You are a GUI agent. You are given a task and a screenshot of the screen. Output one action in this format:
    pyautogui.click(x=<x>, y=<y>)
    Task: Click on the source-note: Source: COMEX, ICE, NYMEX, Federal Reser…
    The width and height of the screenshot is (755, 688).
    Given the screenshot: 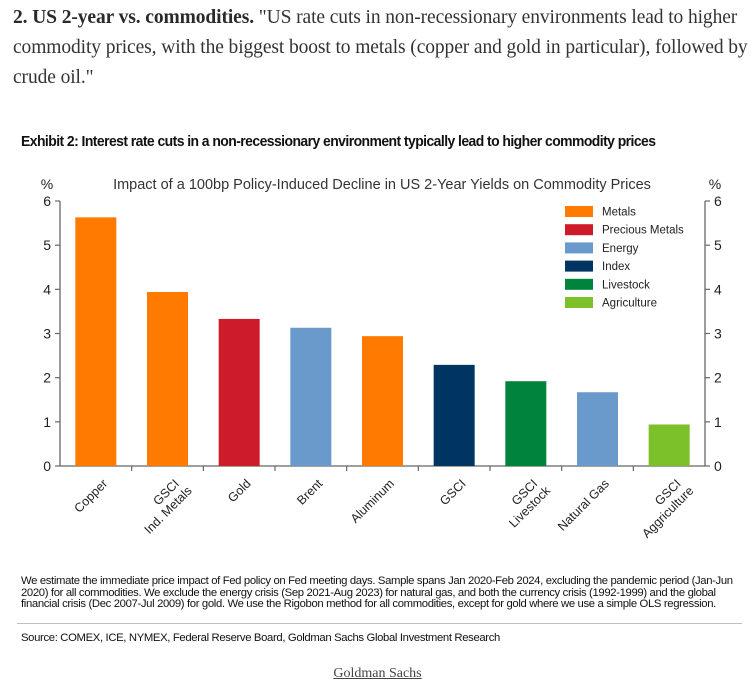 What is the action you would take?
    pyautogui.click(x=260, y=638)
    